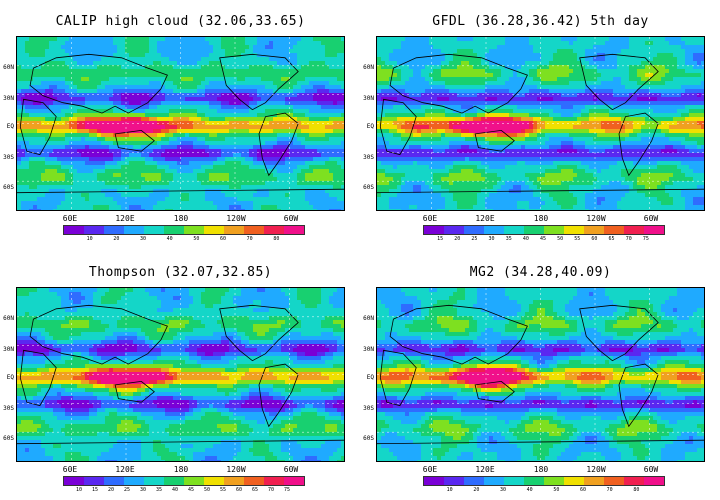 The width and height of the screenshot is (720, 500). What do you see at coordinates (474, 239) in the screenshot?
I see `colorbar-tick-label: 25` at bounding box center [474, 239].